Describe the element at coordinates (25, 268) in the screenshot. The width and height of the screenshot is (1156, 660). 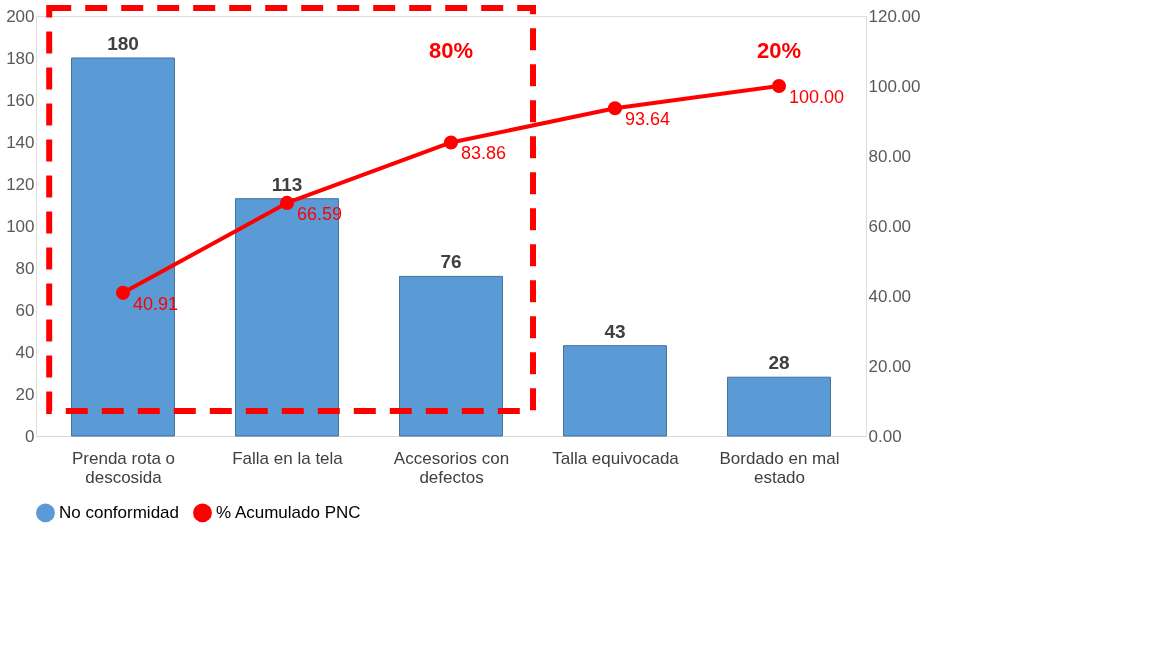
I see `y-tick-label: 80` at that location.